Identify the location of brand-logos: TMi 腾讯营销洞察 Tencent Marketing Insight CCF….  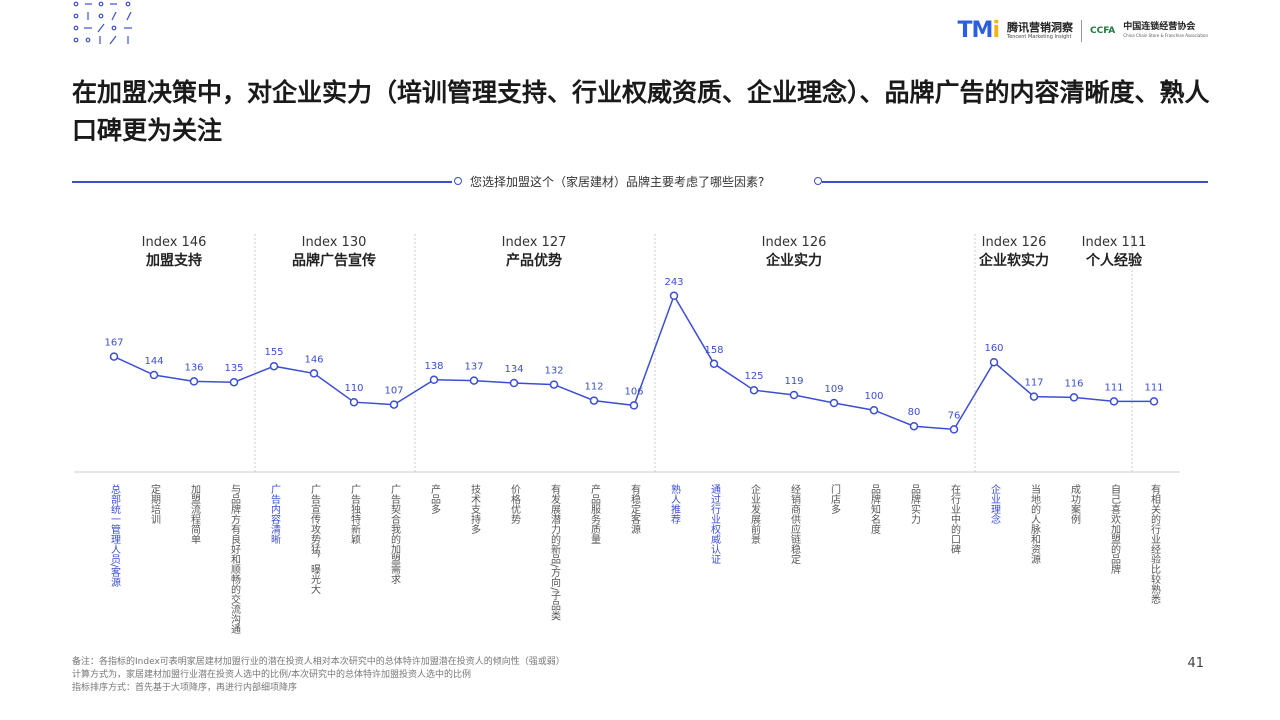
(1083, 30).